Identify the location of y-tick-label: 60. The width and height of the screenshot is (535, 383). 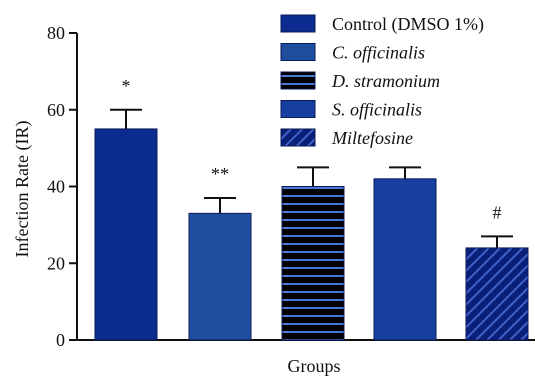
(56, 110).